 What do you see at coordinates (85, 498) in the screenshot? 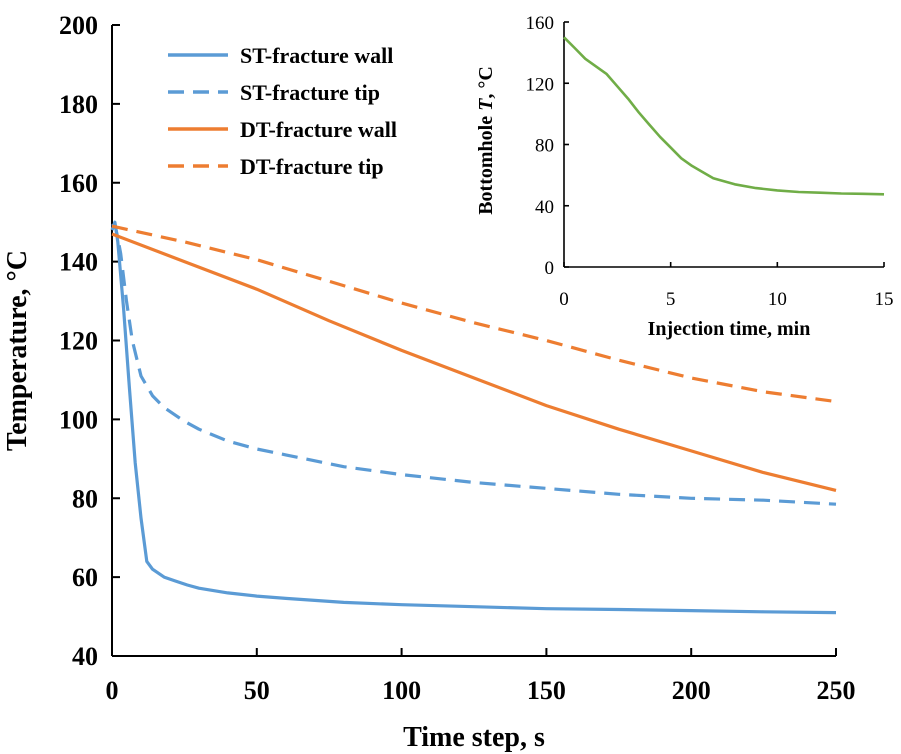
I see `main-y-tick-label: 80` at bounding box center [85, 498].